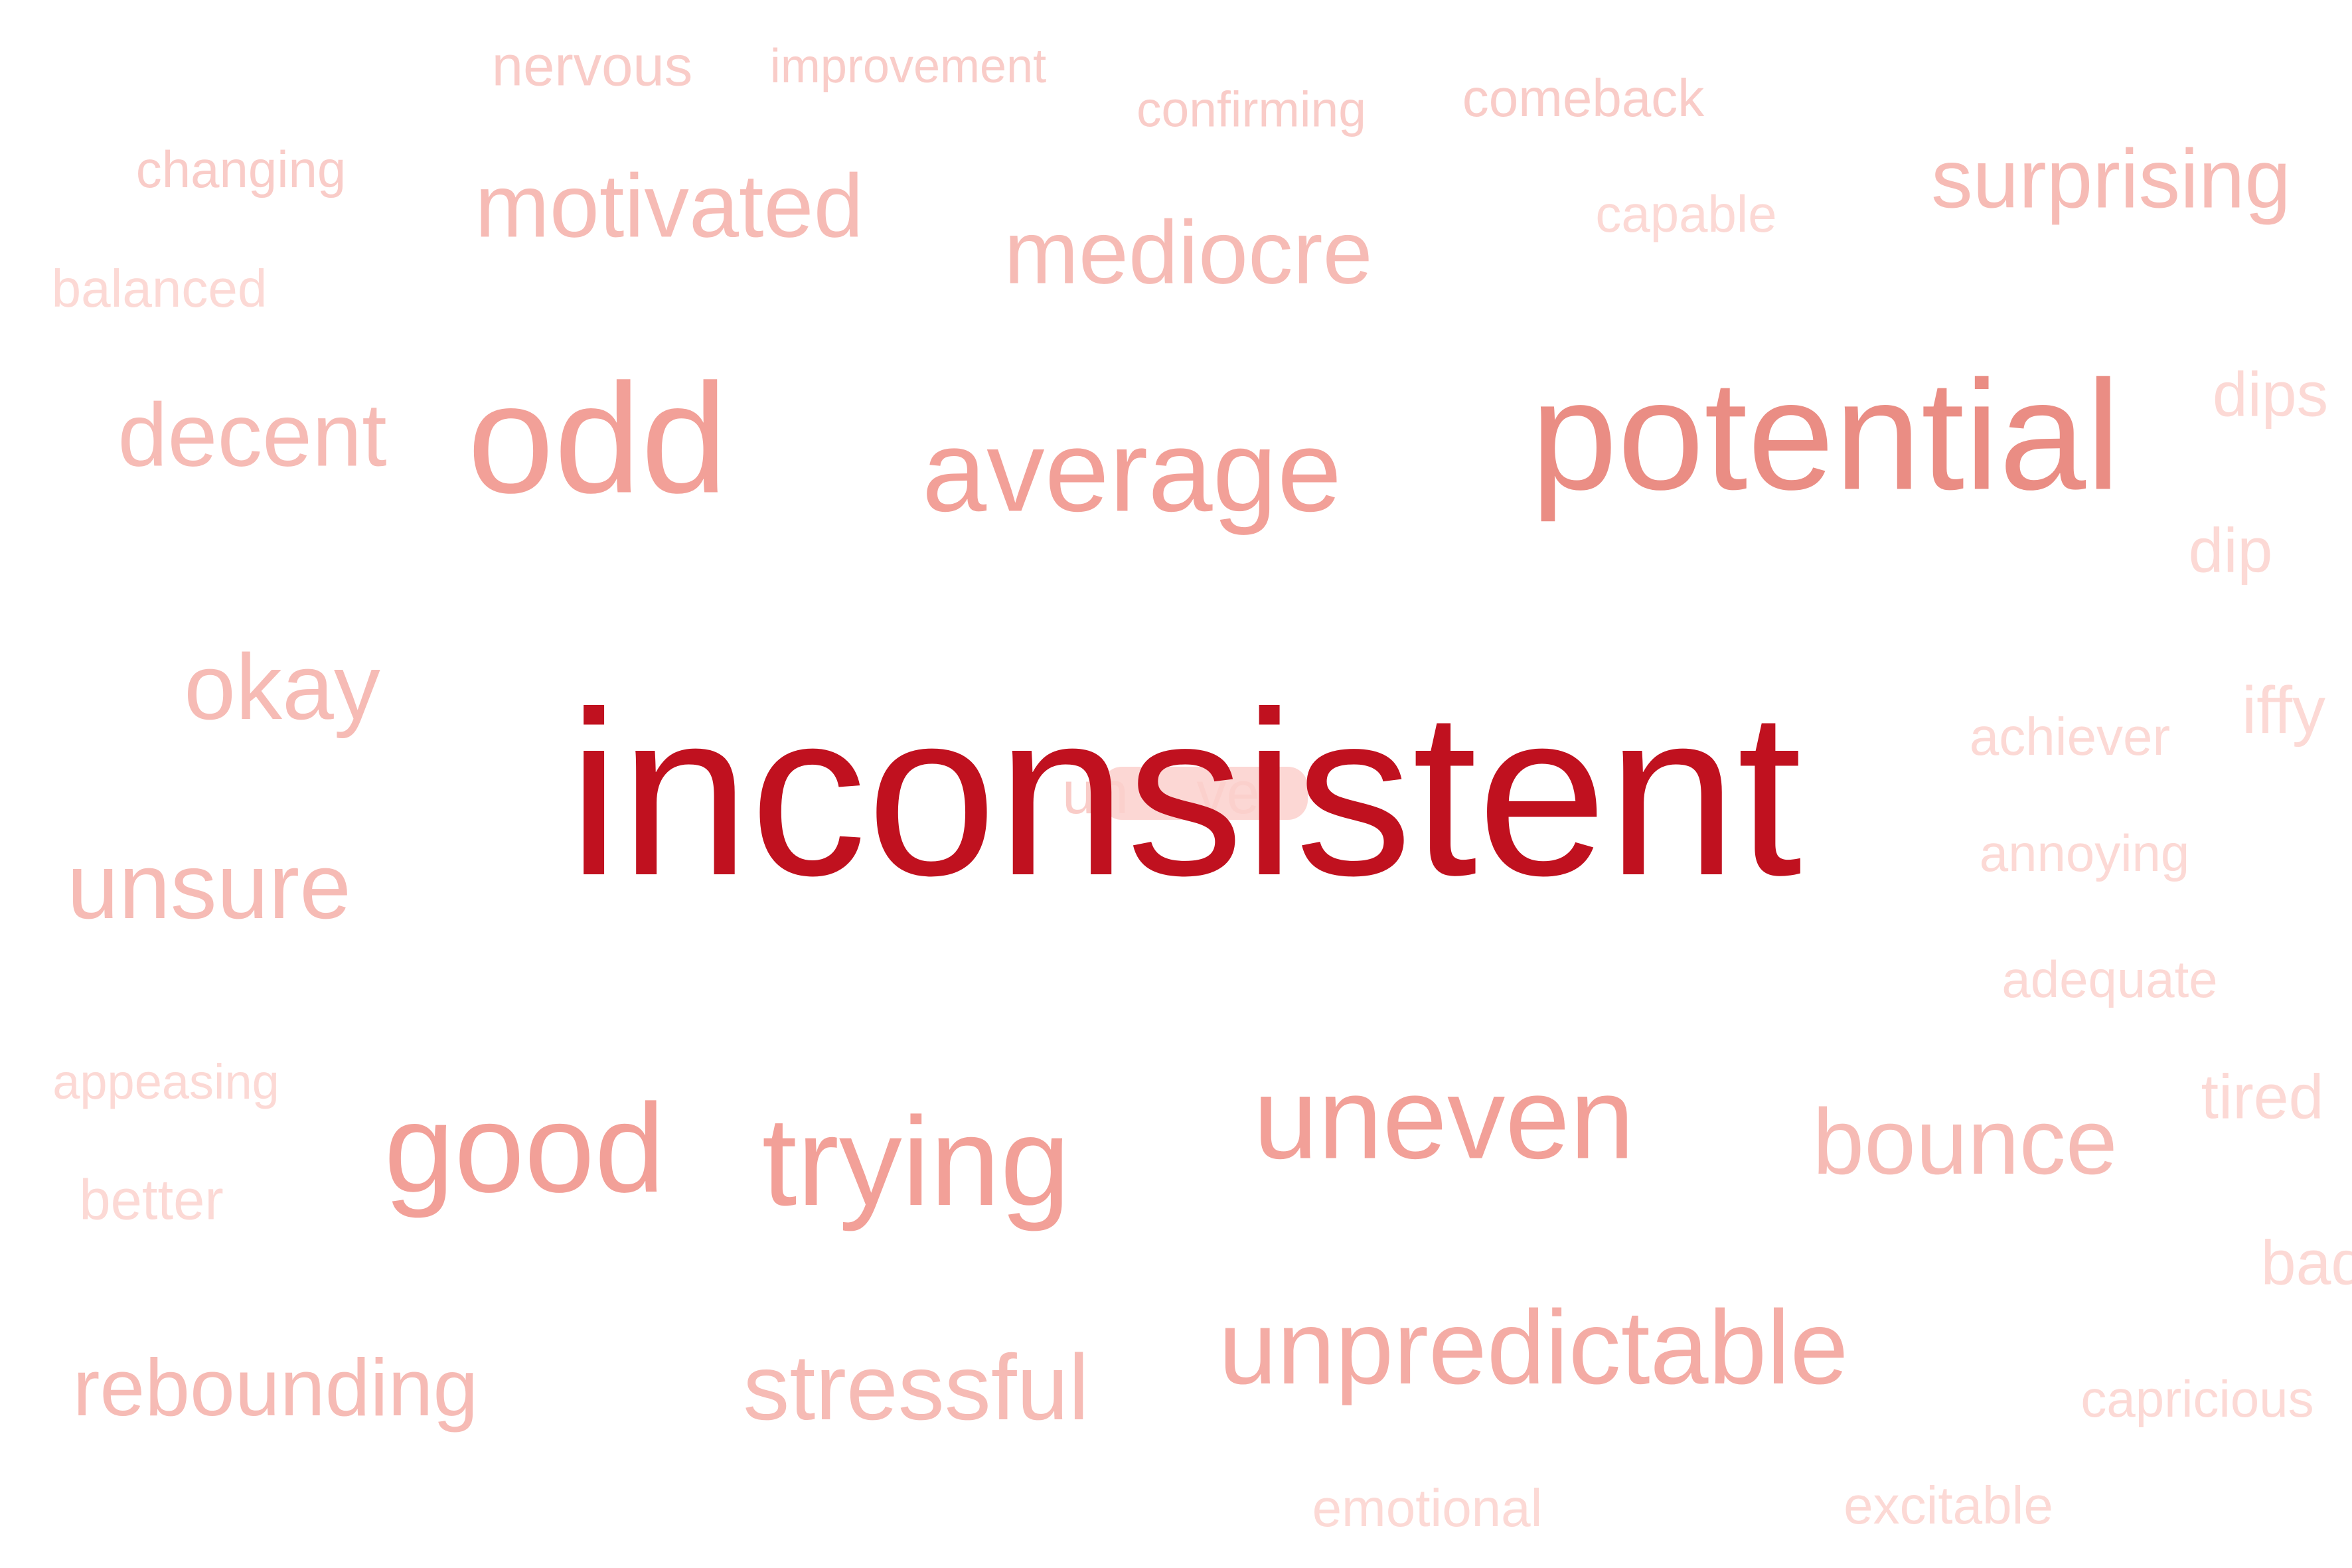  Describe the element at coordinates (2111, 180) in the screenshot. I see `word-surprising: surprising` at that location.